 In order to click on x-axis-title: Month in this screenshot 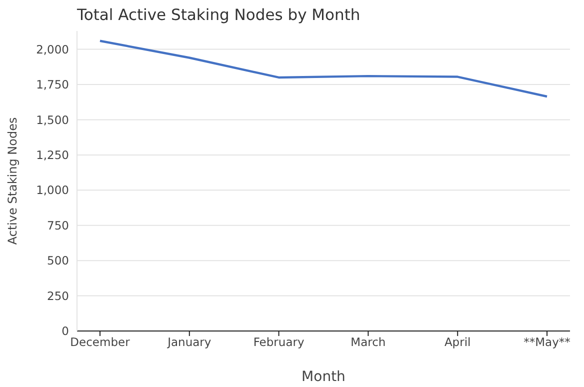, I will do `click(324, 377)`.